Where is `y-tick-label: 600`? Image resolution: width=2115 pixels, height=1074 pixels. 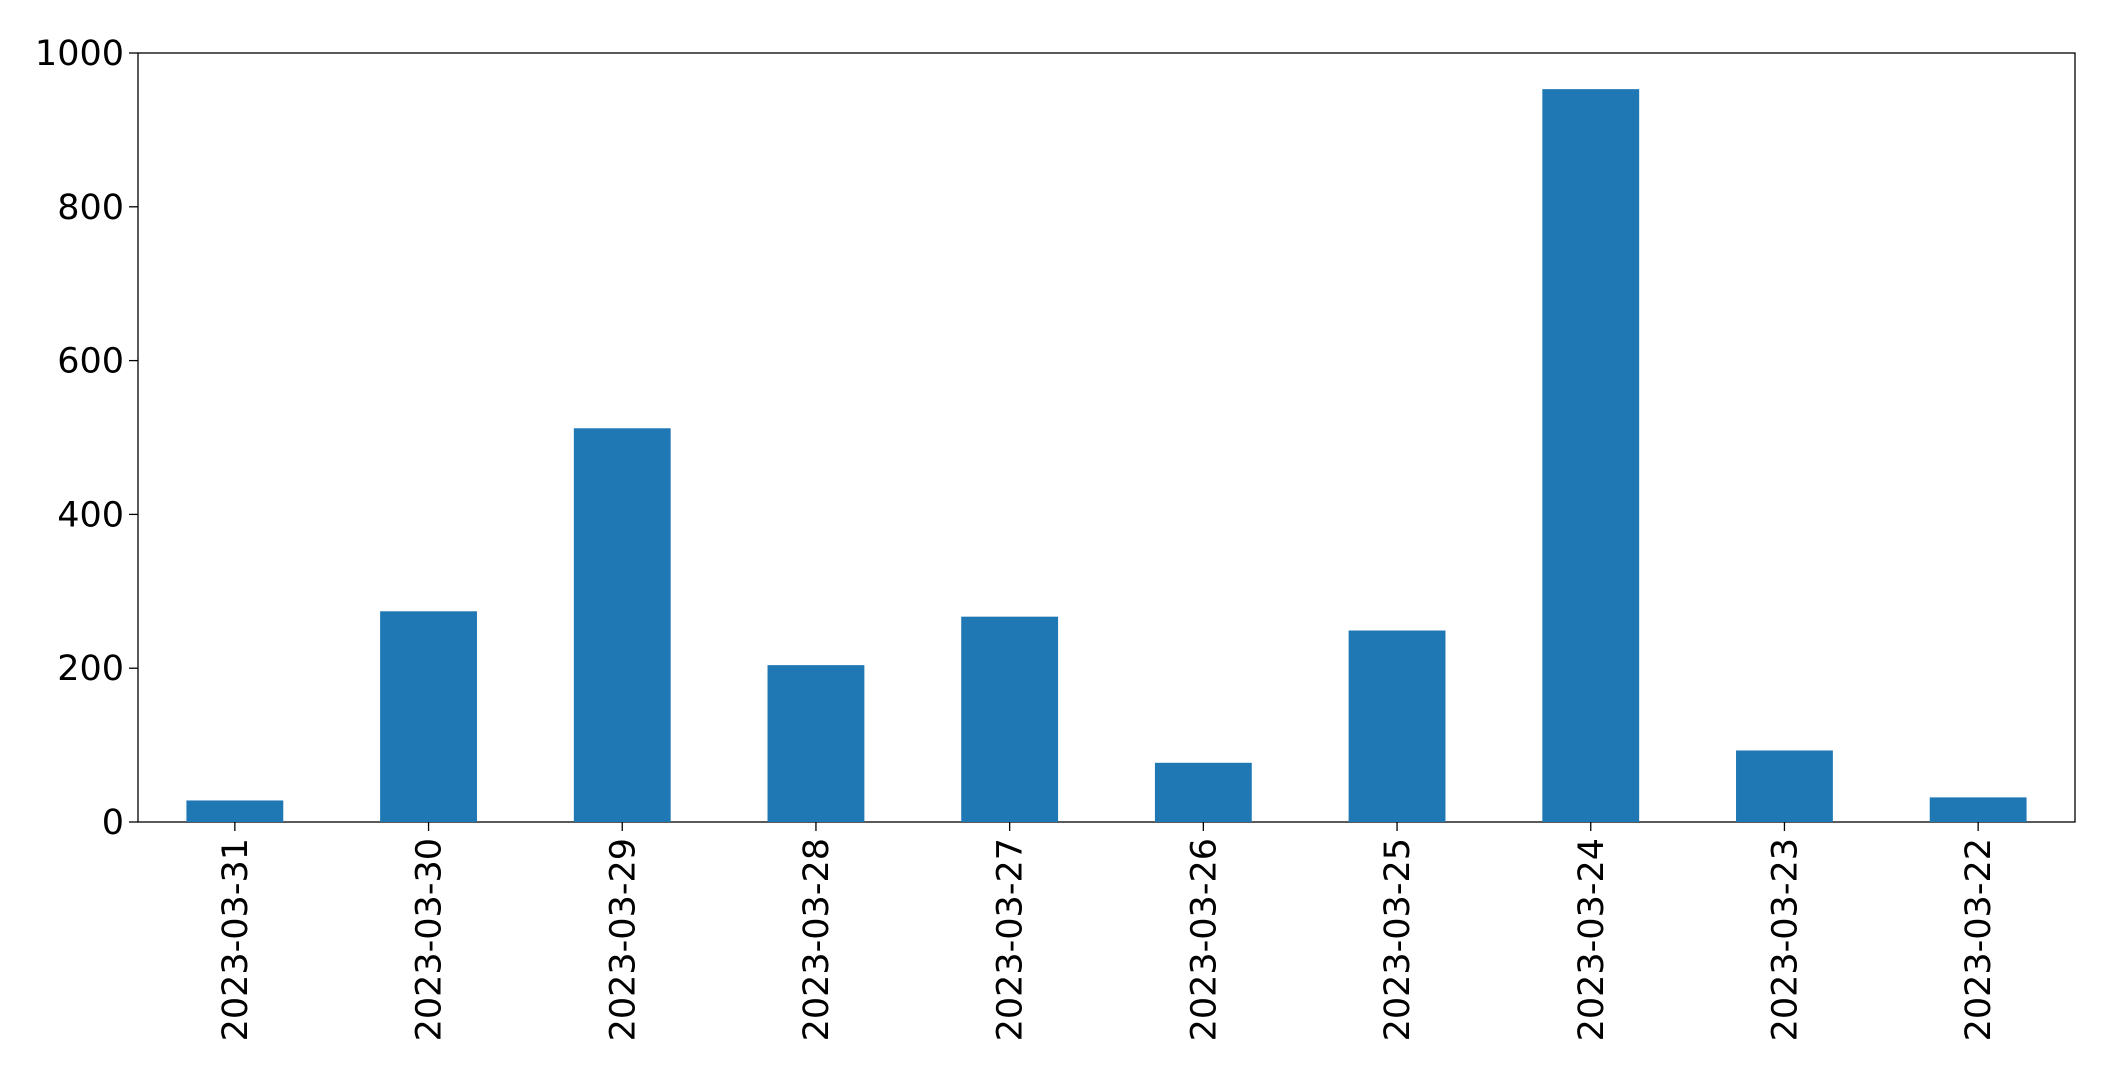
y-tick-label: 600 is located at coordinates (90, 362).